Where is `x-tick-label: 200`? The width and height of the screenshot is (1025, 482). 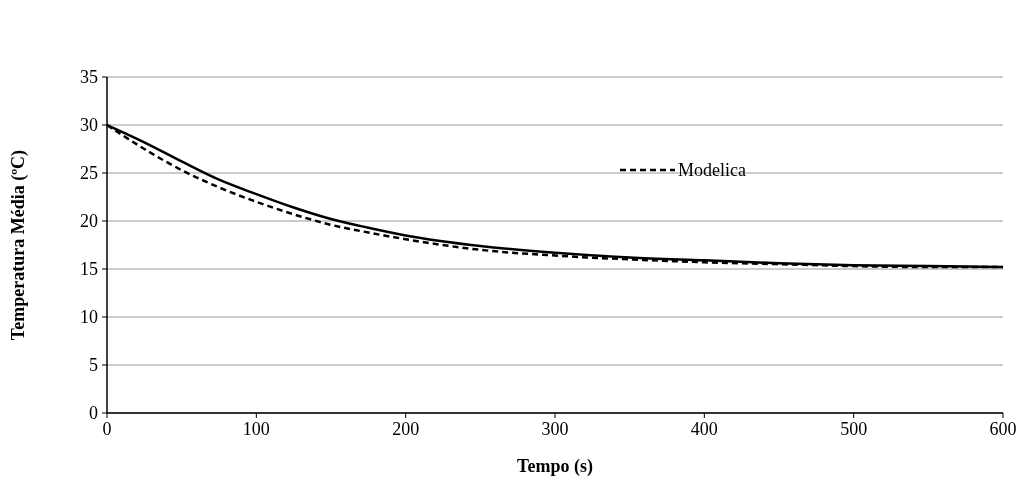 x-tick-label: 200 is located at coordinates (406, 429).